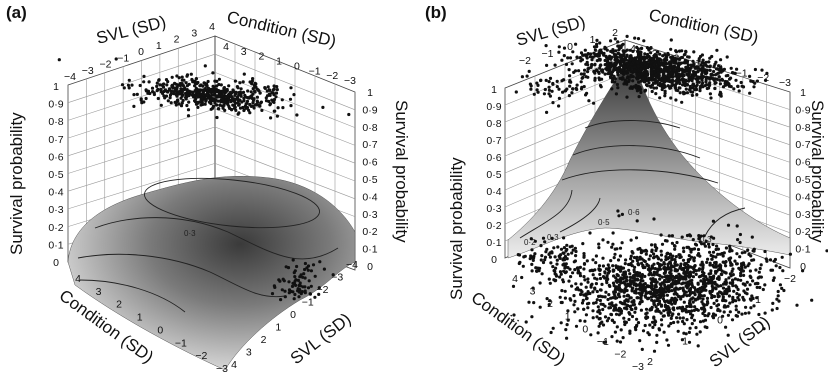 This screenshot has height=377, width=828. Describe the element at coordinates (493, 124) in the screenshot. I see `panel-b-survival-tick-left: 0·8` at that location.